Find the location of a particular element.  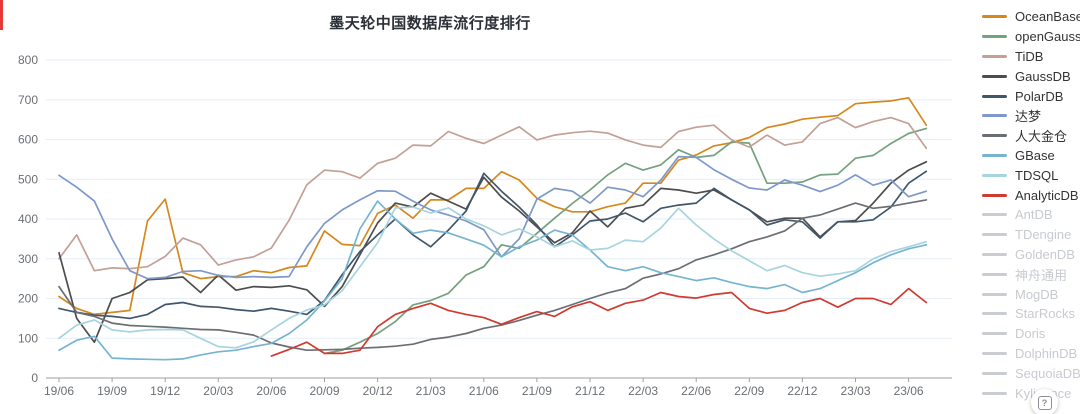

legend-label: 神舟通用 is located at coordinates (1041, 275).